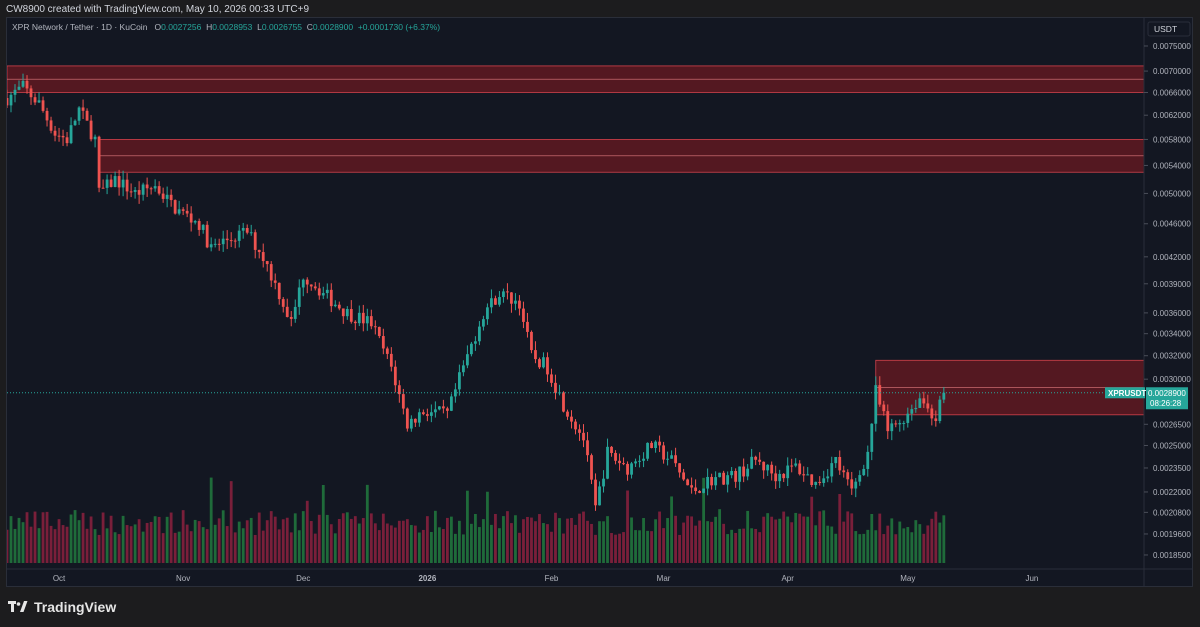  I want to click on price-tick-label: 0.0018500, so click(1172, 555).